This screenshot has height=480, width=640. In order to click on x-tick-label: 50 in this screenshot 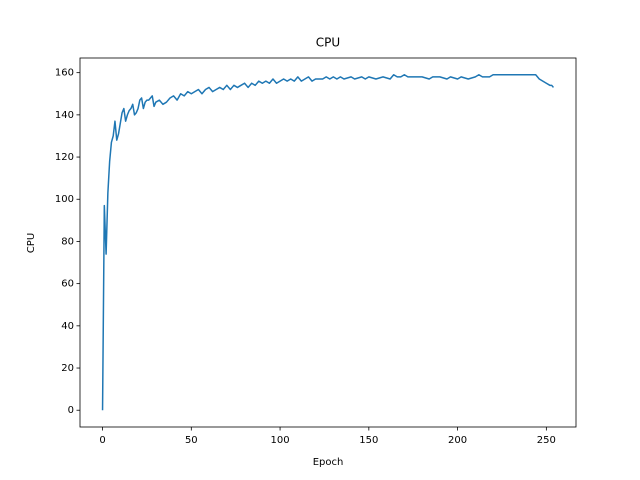, I will do `click(191, 440)`.